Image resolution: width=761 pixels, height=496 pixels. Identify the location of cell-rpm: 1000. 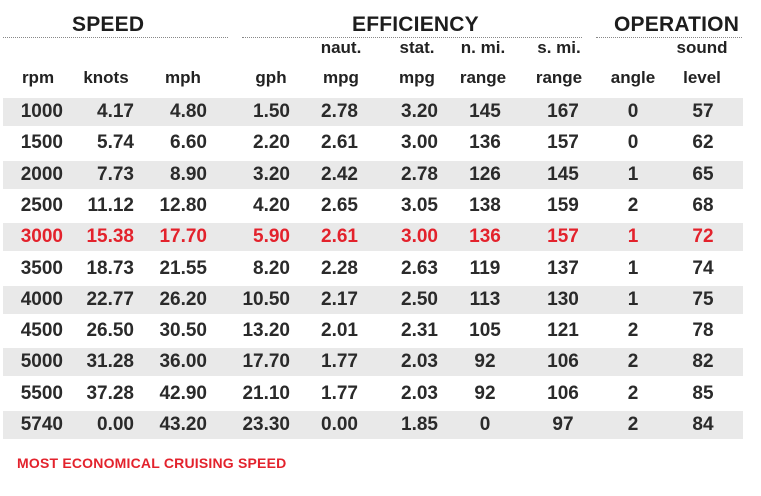
(41, 111).